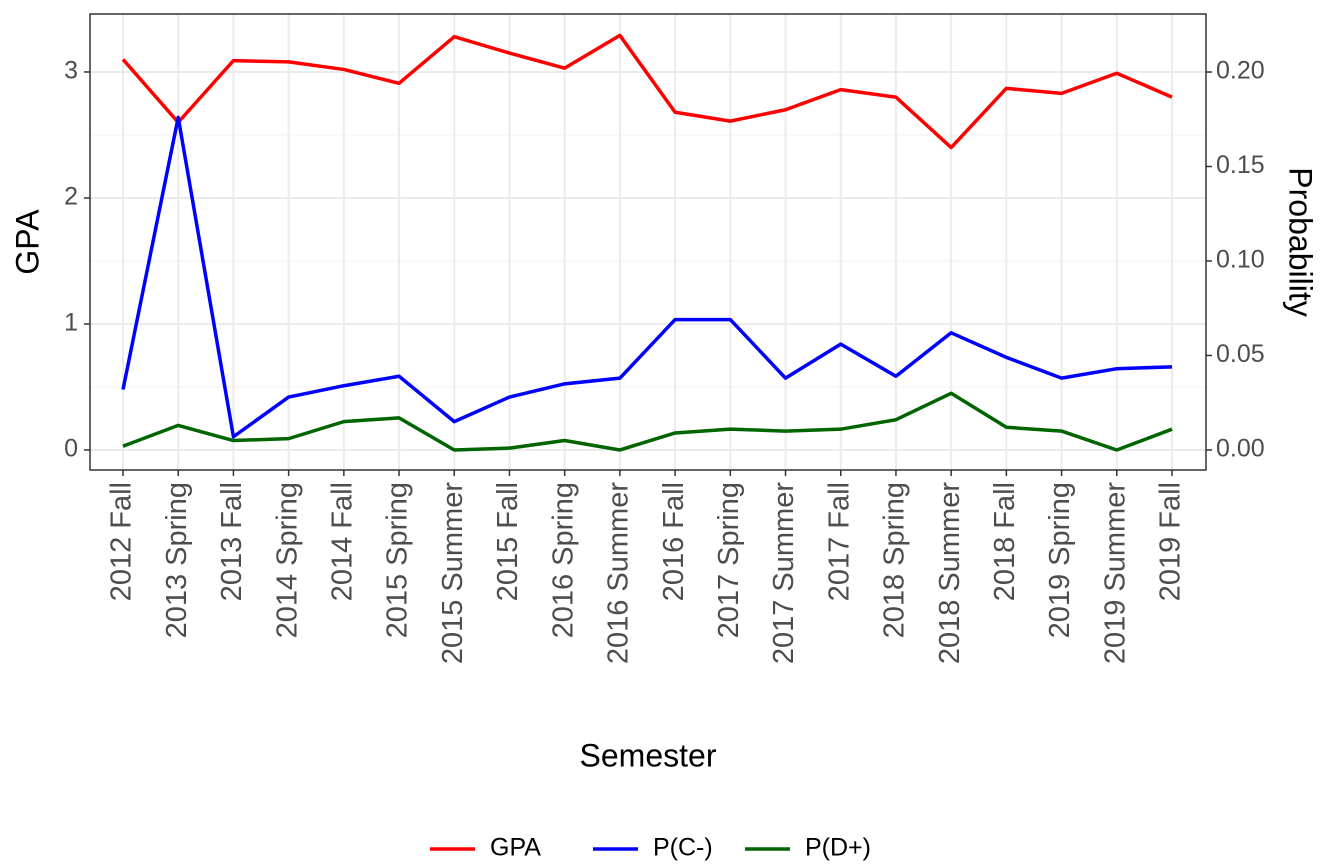  Describe the element at coordinates (648, 755) in the screenshot. I see `x-axis-title: Semester` at that location.